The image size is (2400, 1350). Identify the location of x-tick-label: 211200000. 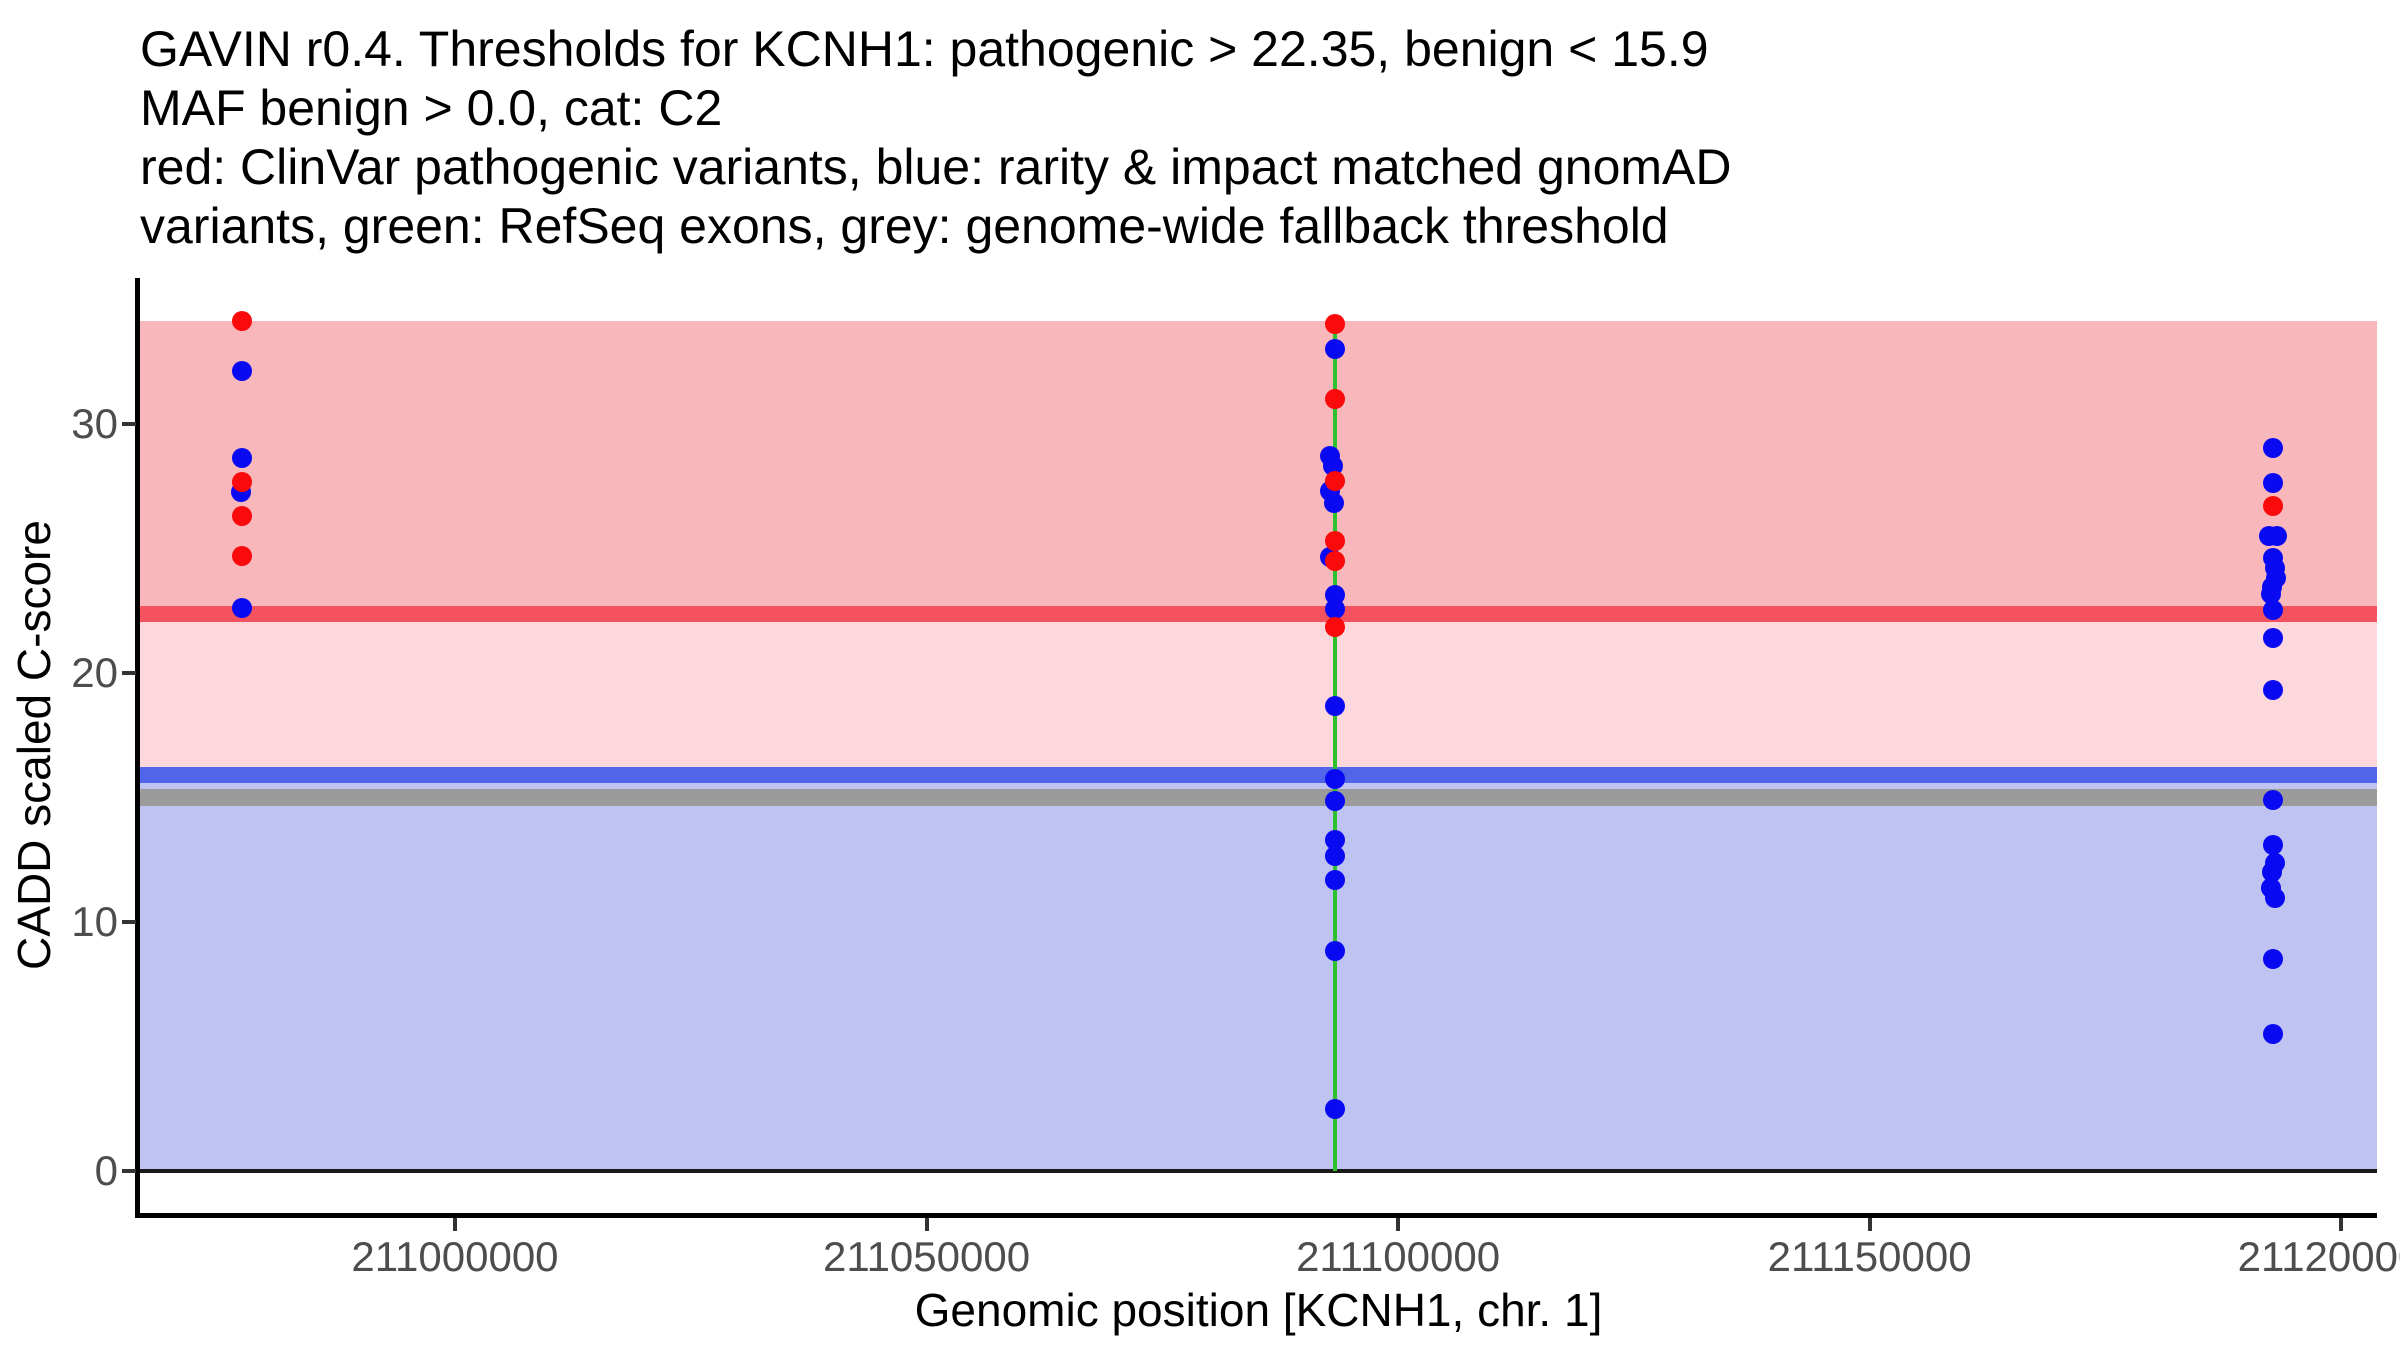
(2318, 1256).